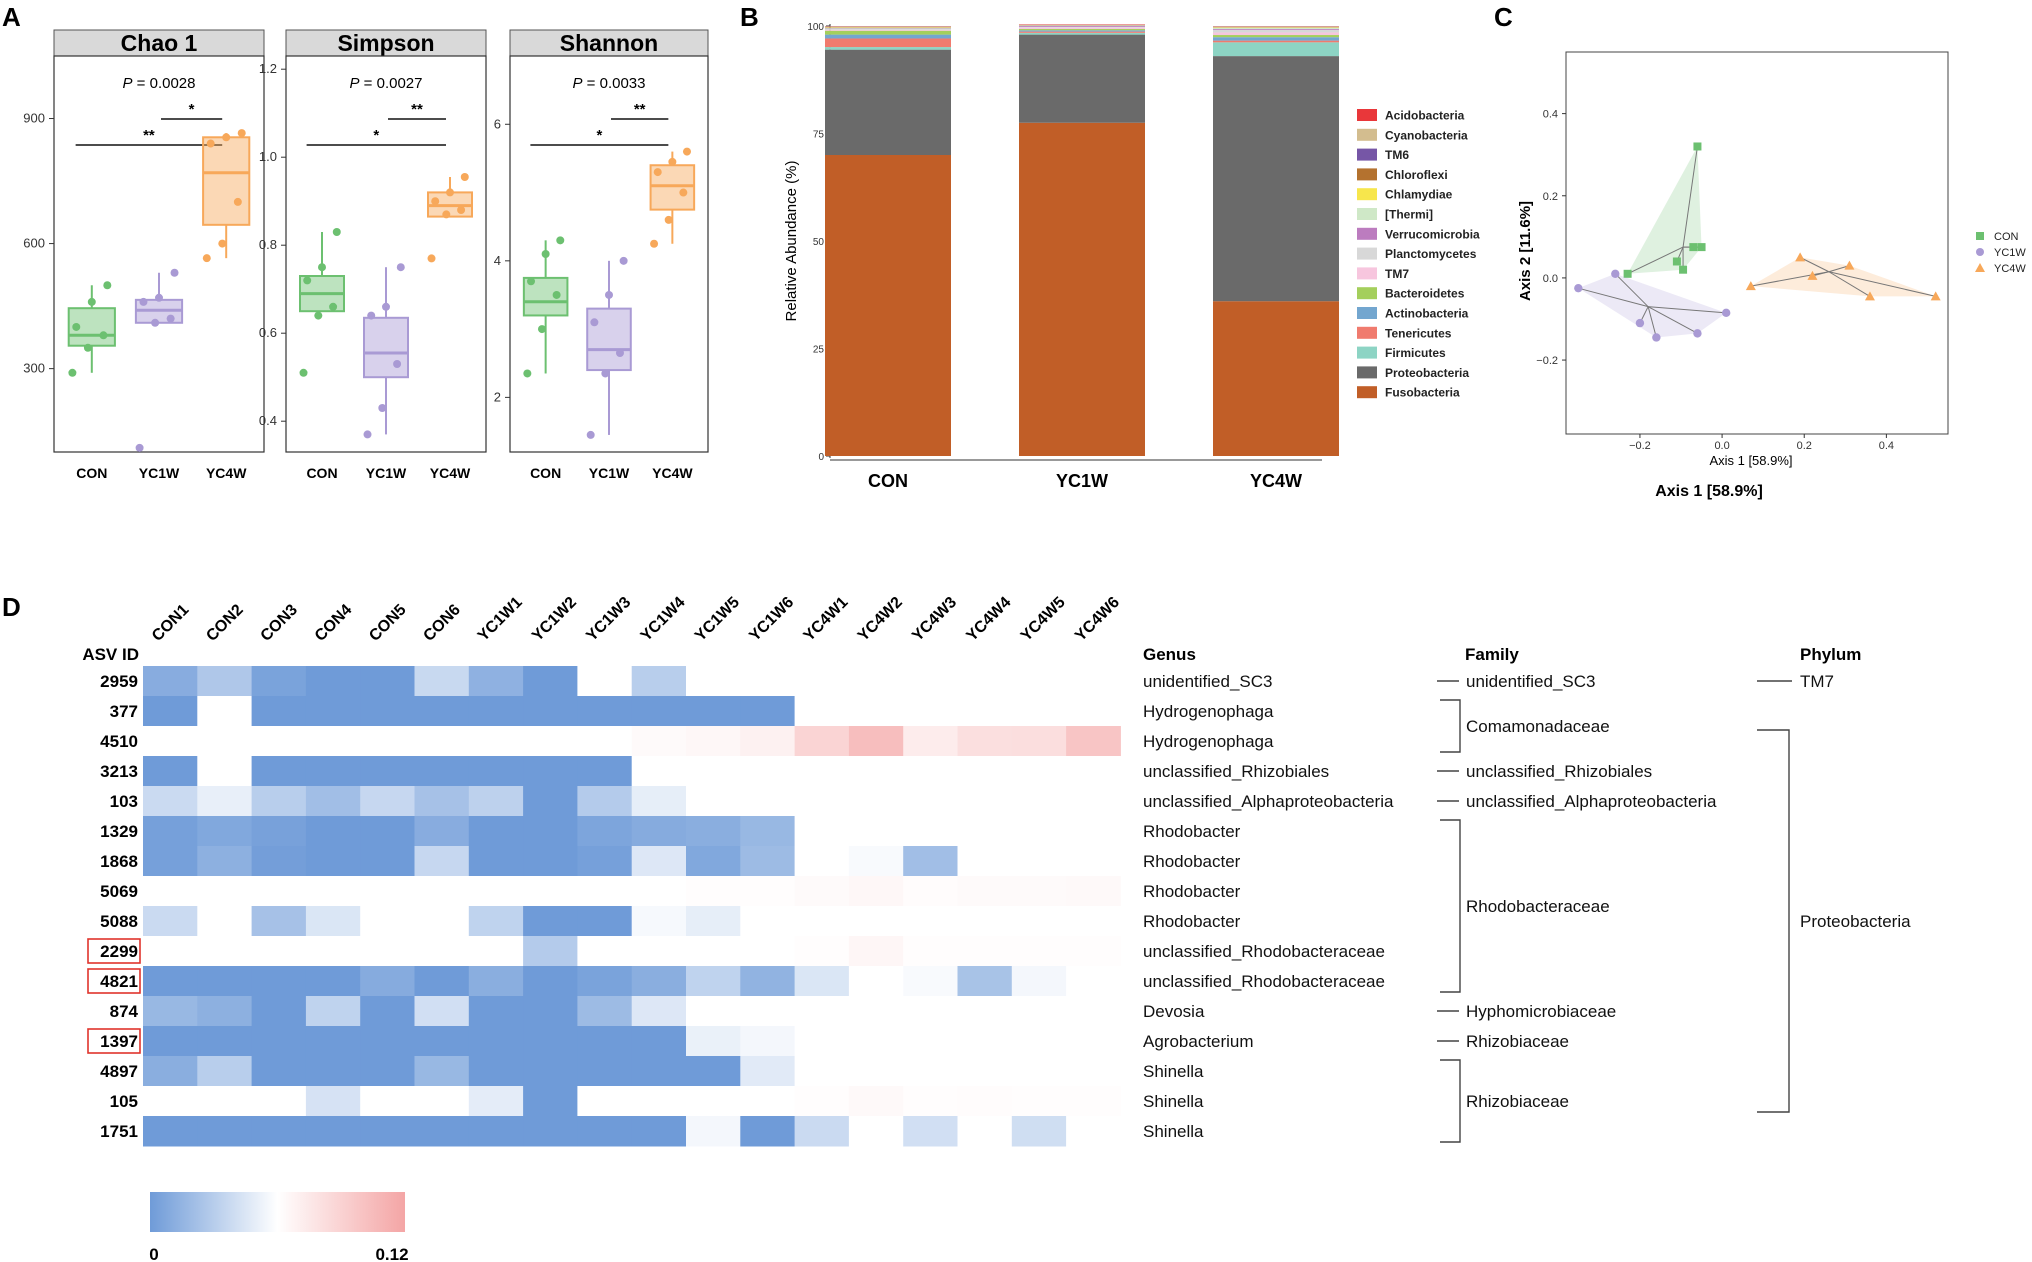 The image size is (2032, 1262). Describe the element at coordinates (1814, 264) in the screenshot. I see `spider-line` at that location.